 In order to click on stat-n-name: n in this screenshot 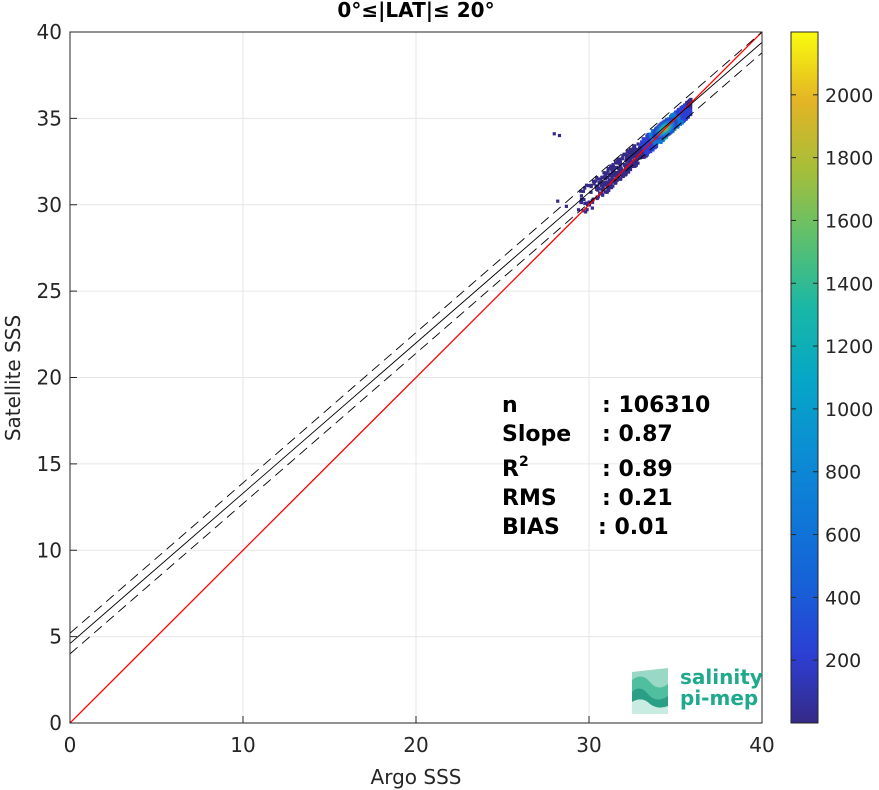, I will do `click(510, 405)`.